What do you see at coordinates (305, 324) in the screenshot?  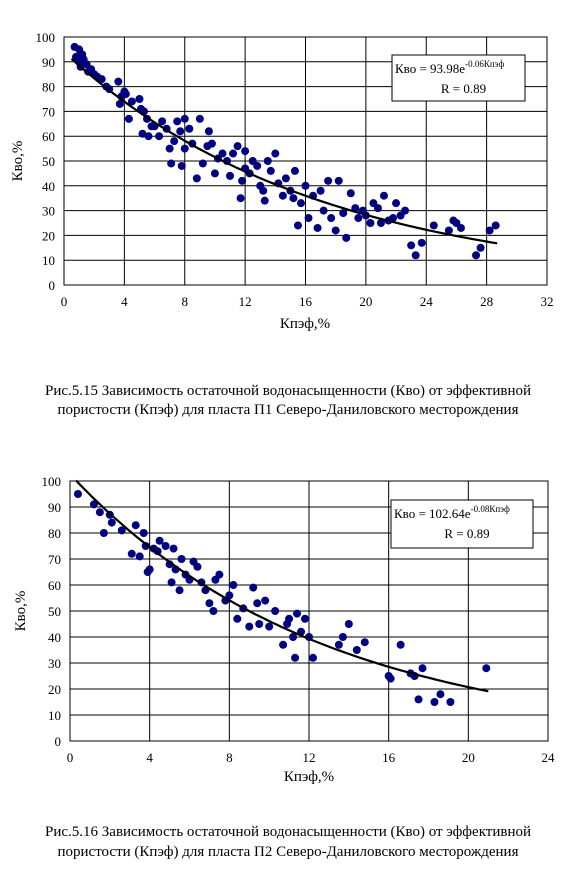 I see `x-axis-title: Кпэф,%` at bounding box center [305, 324].